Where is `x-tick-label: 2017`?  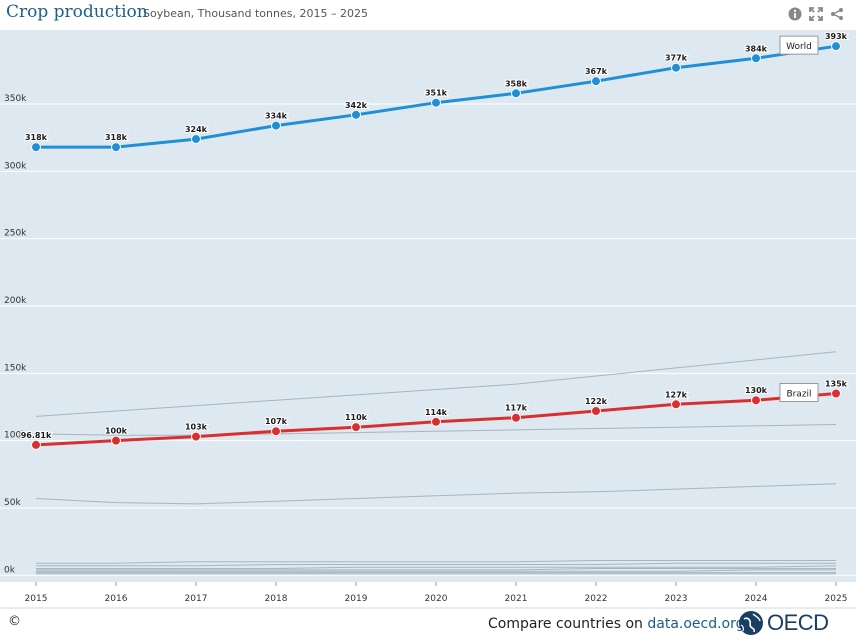
x-tick-label: 2017 is located at coordinates (196, 599).